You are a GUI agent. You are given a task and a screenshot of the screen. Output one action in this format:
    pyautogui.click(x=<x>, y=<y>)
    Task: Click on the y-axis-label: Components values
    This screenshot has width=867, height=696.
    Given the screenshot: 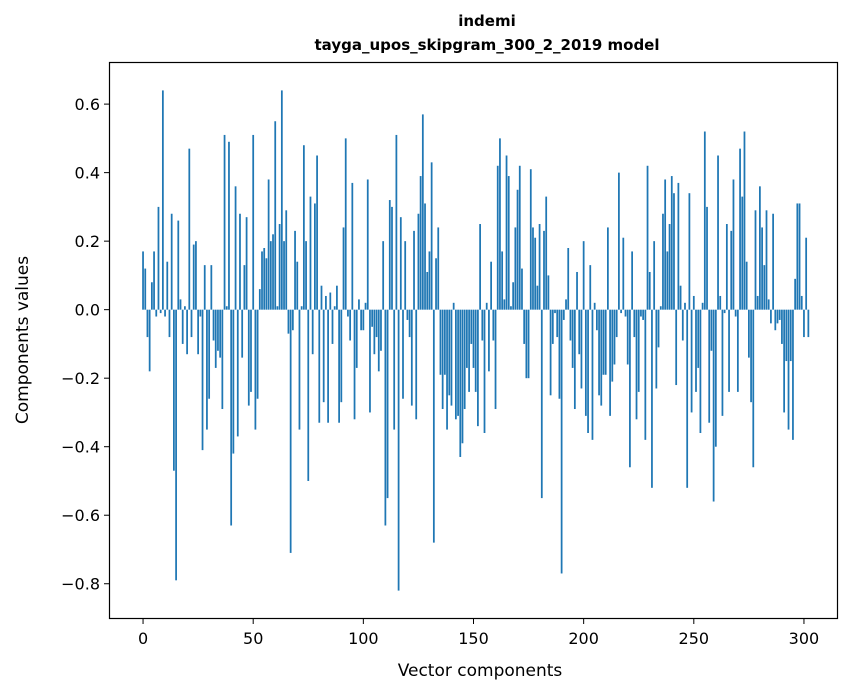 What is the action you would take?
    pyautogui.click(x=23, y=340)
    